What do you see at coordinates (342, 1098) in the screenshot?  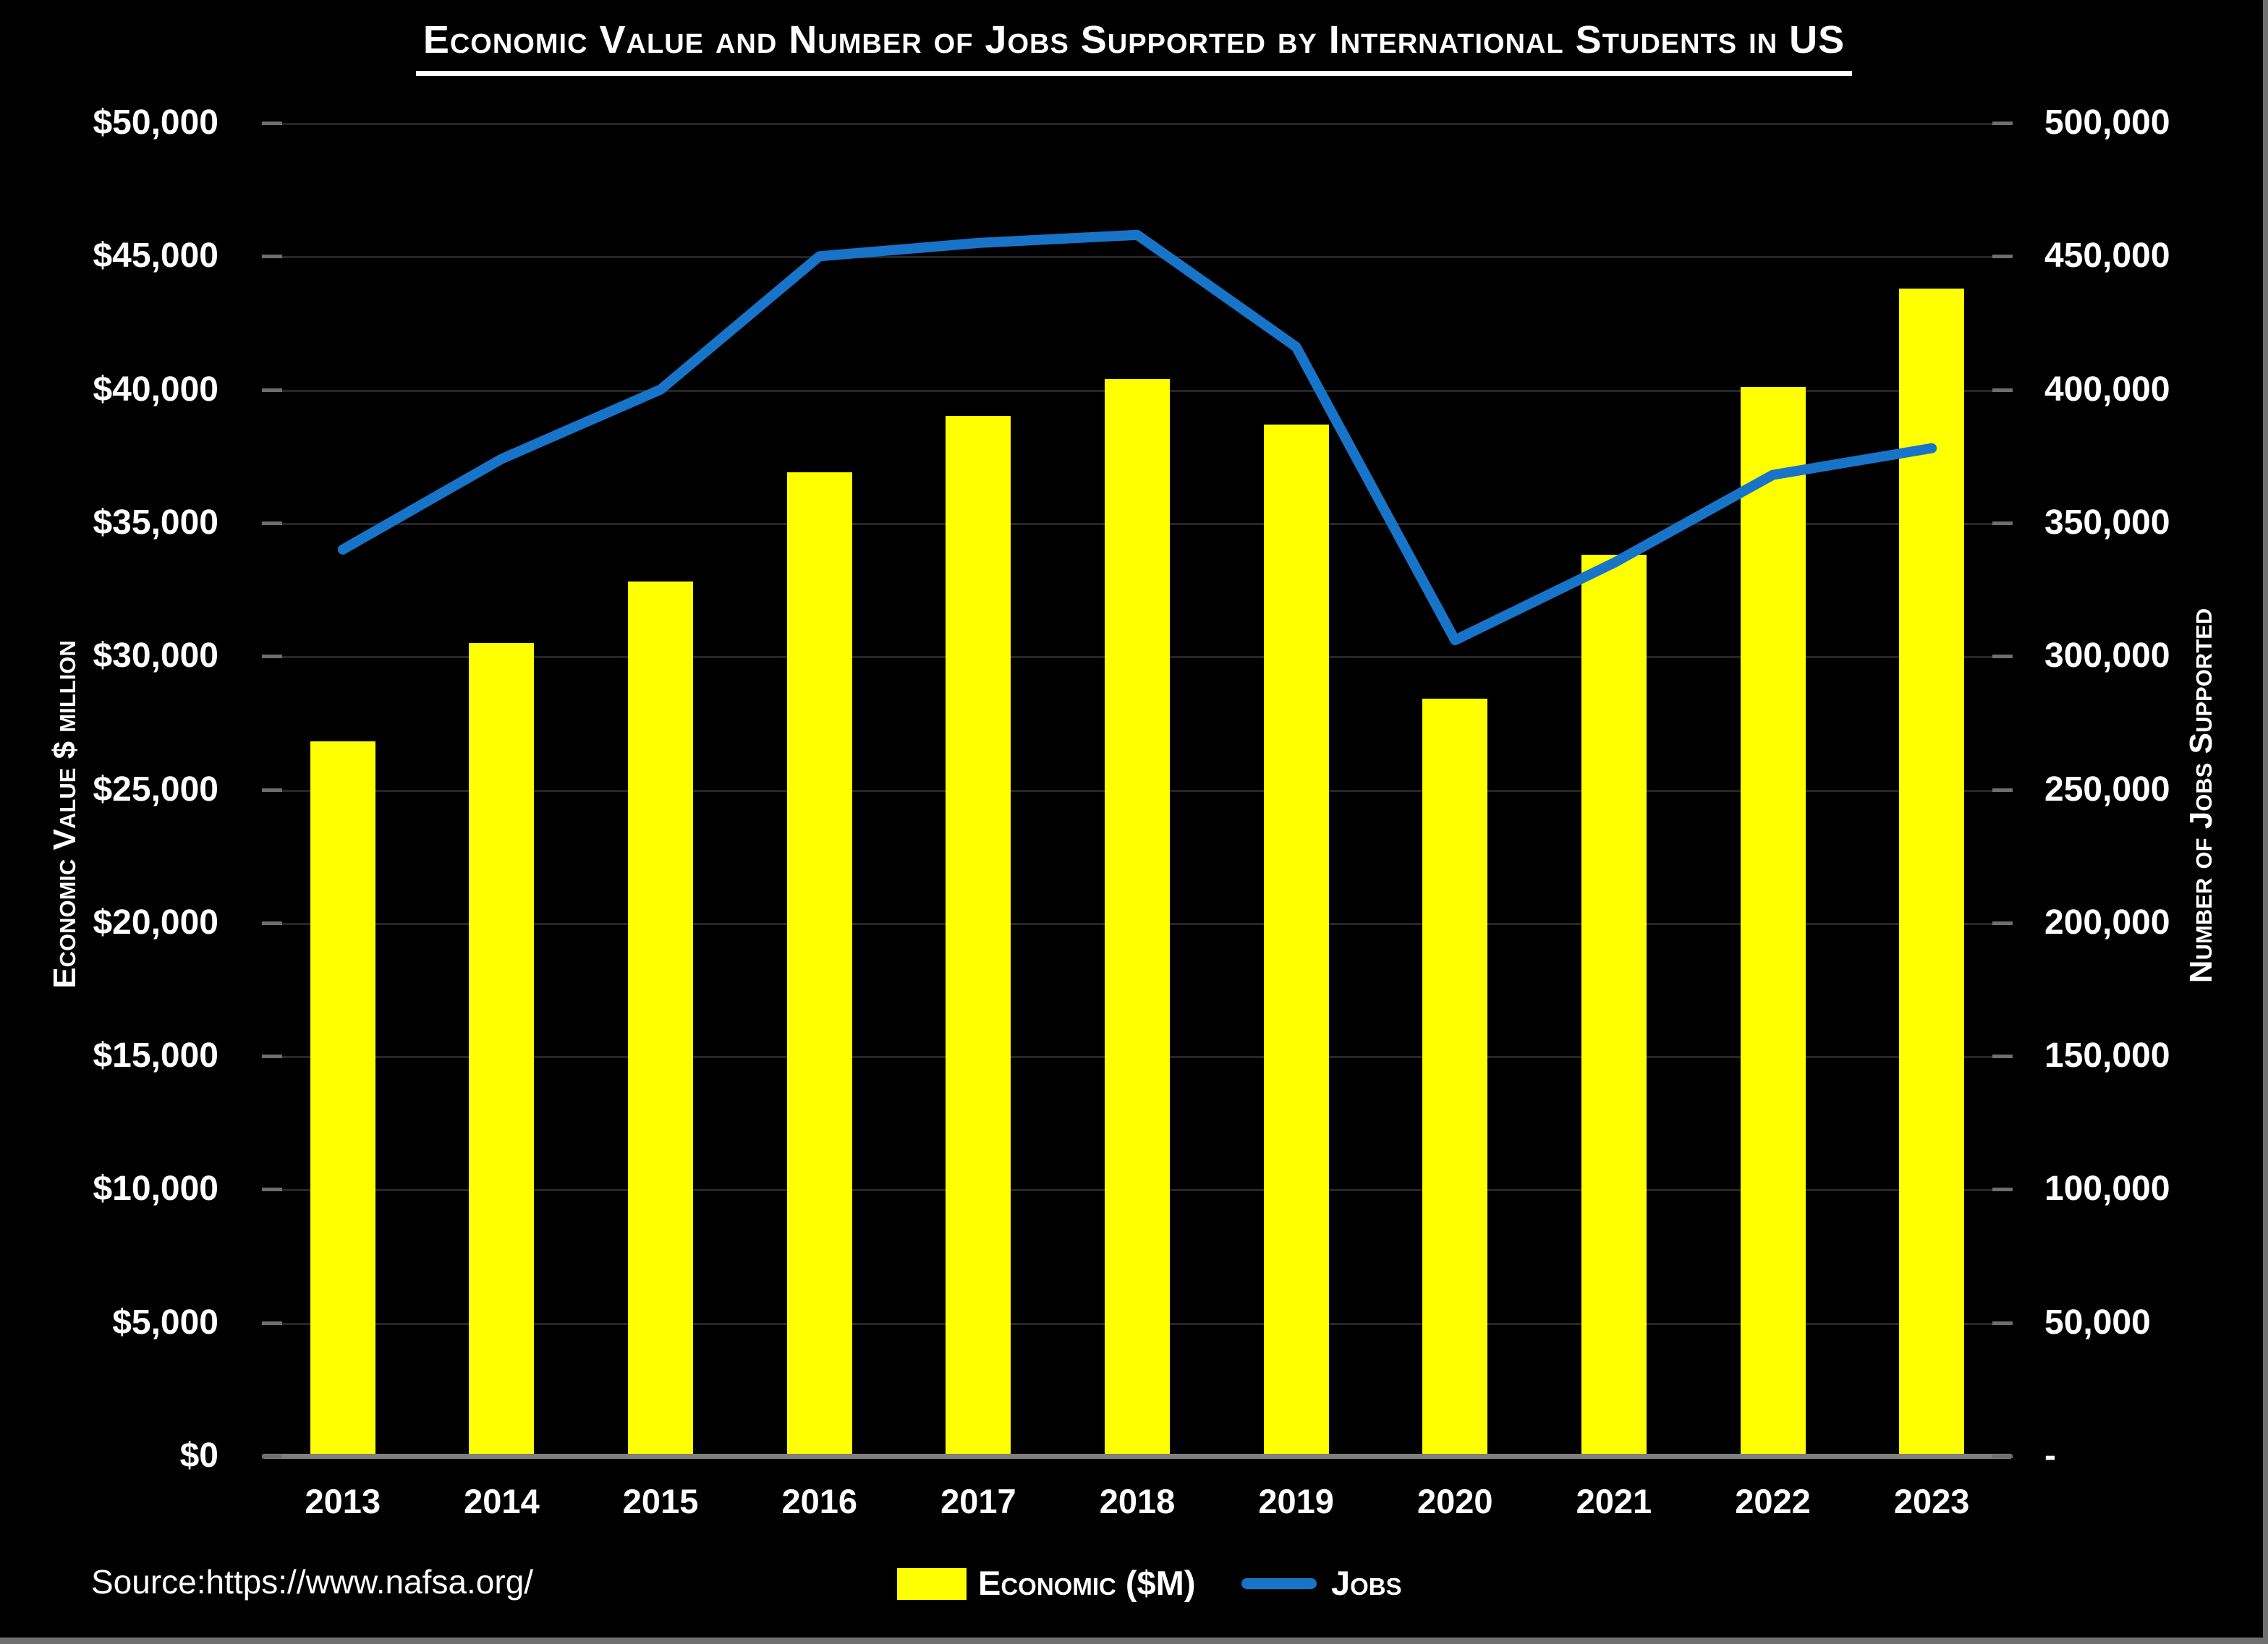 I see `bar-2013` at bounding box center [342, 1098].